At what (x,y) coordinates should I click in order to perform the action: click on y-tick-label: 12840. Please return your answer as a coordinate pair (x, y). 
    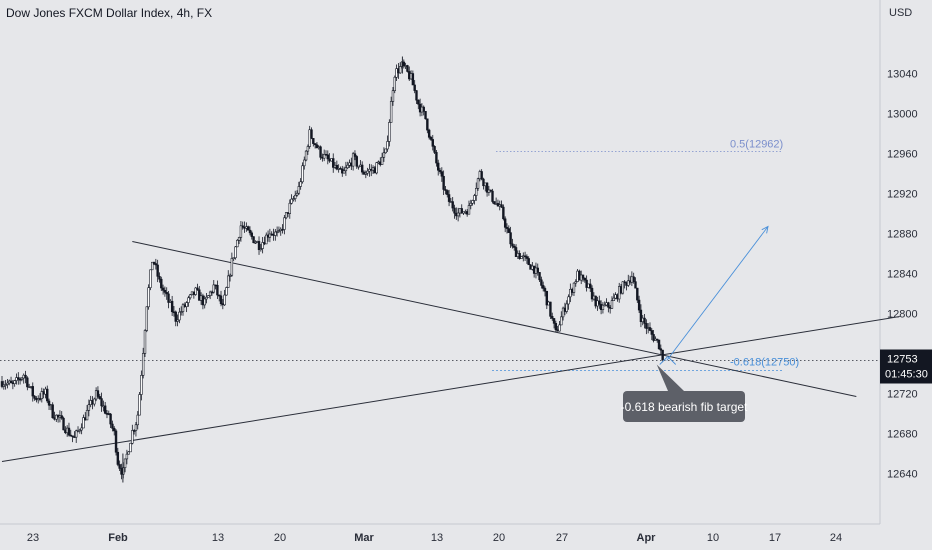
    Looking at the image, I should click on (902, 275).